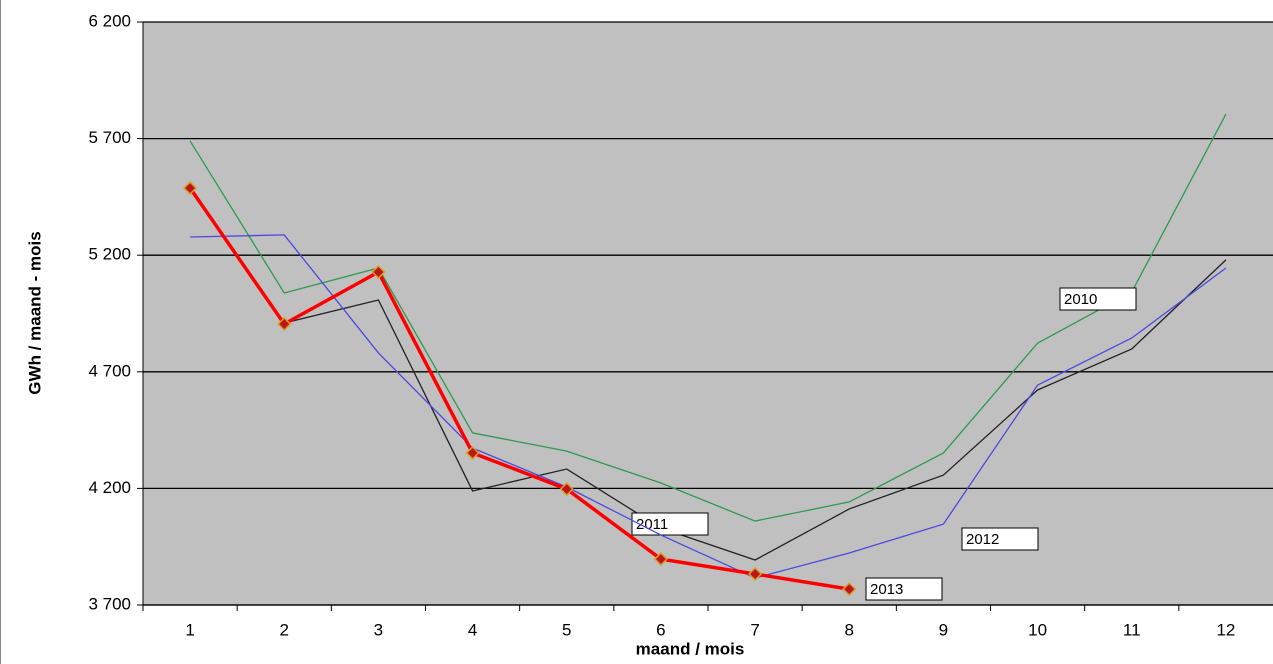 This screenshot has height=664, width=1273. I want to click on y-tick-label: 3 700, so click(109, 603).